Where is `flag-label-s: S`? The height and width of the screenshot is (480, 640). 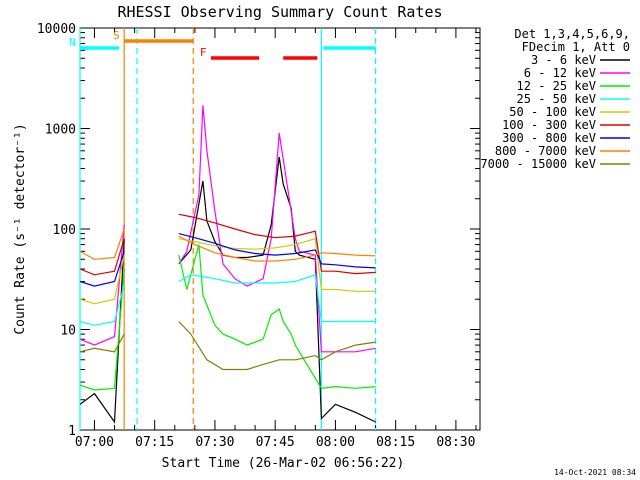
flag-label-s: S is located at coordinates (116, 35).